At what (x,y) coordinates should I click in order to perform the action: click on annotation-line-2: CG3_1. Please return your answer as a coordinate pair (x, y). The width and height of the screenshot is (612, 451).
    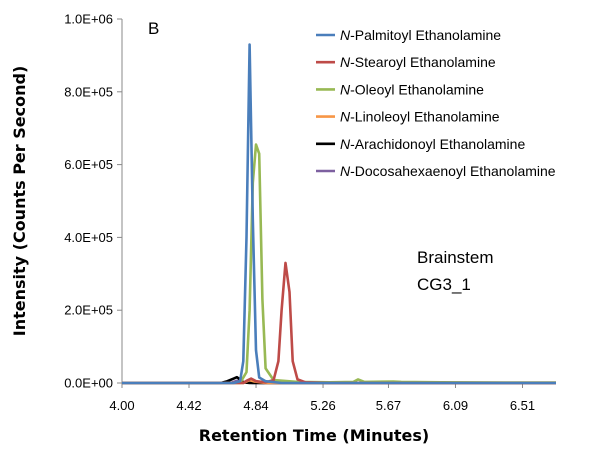
    Looking at the image, I should click on (444, 284).